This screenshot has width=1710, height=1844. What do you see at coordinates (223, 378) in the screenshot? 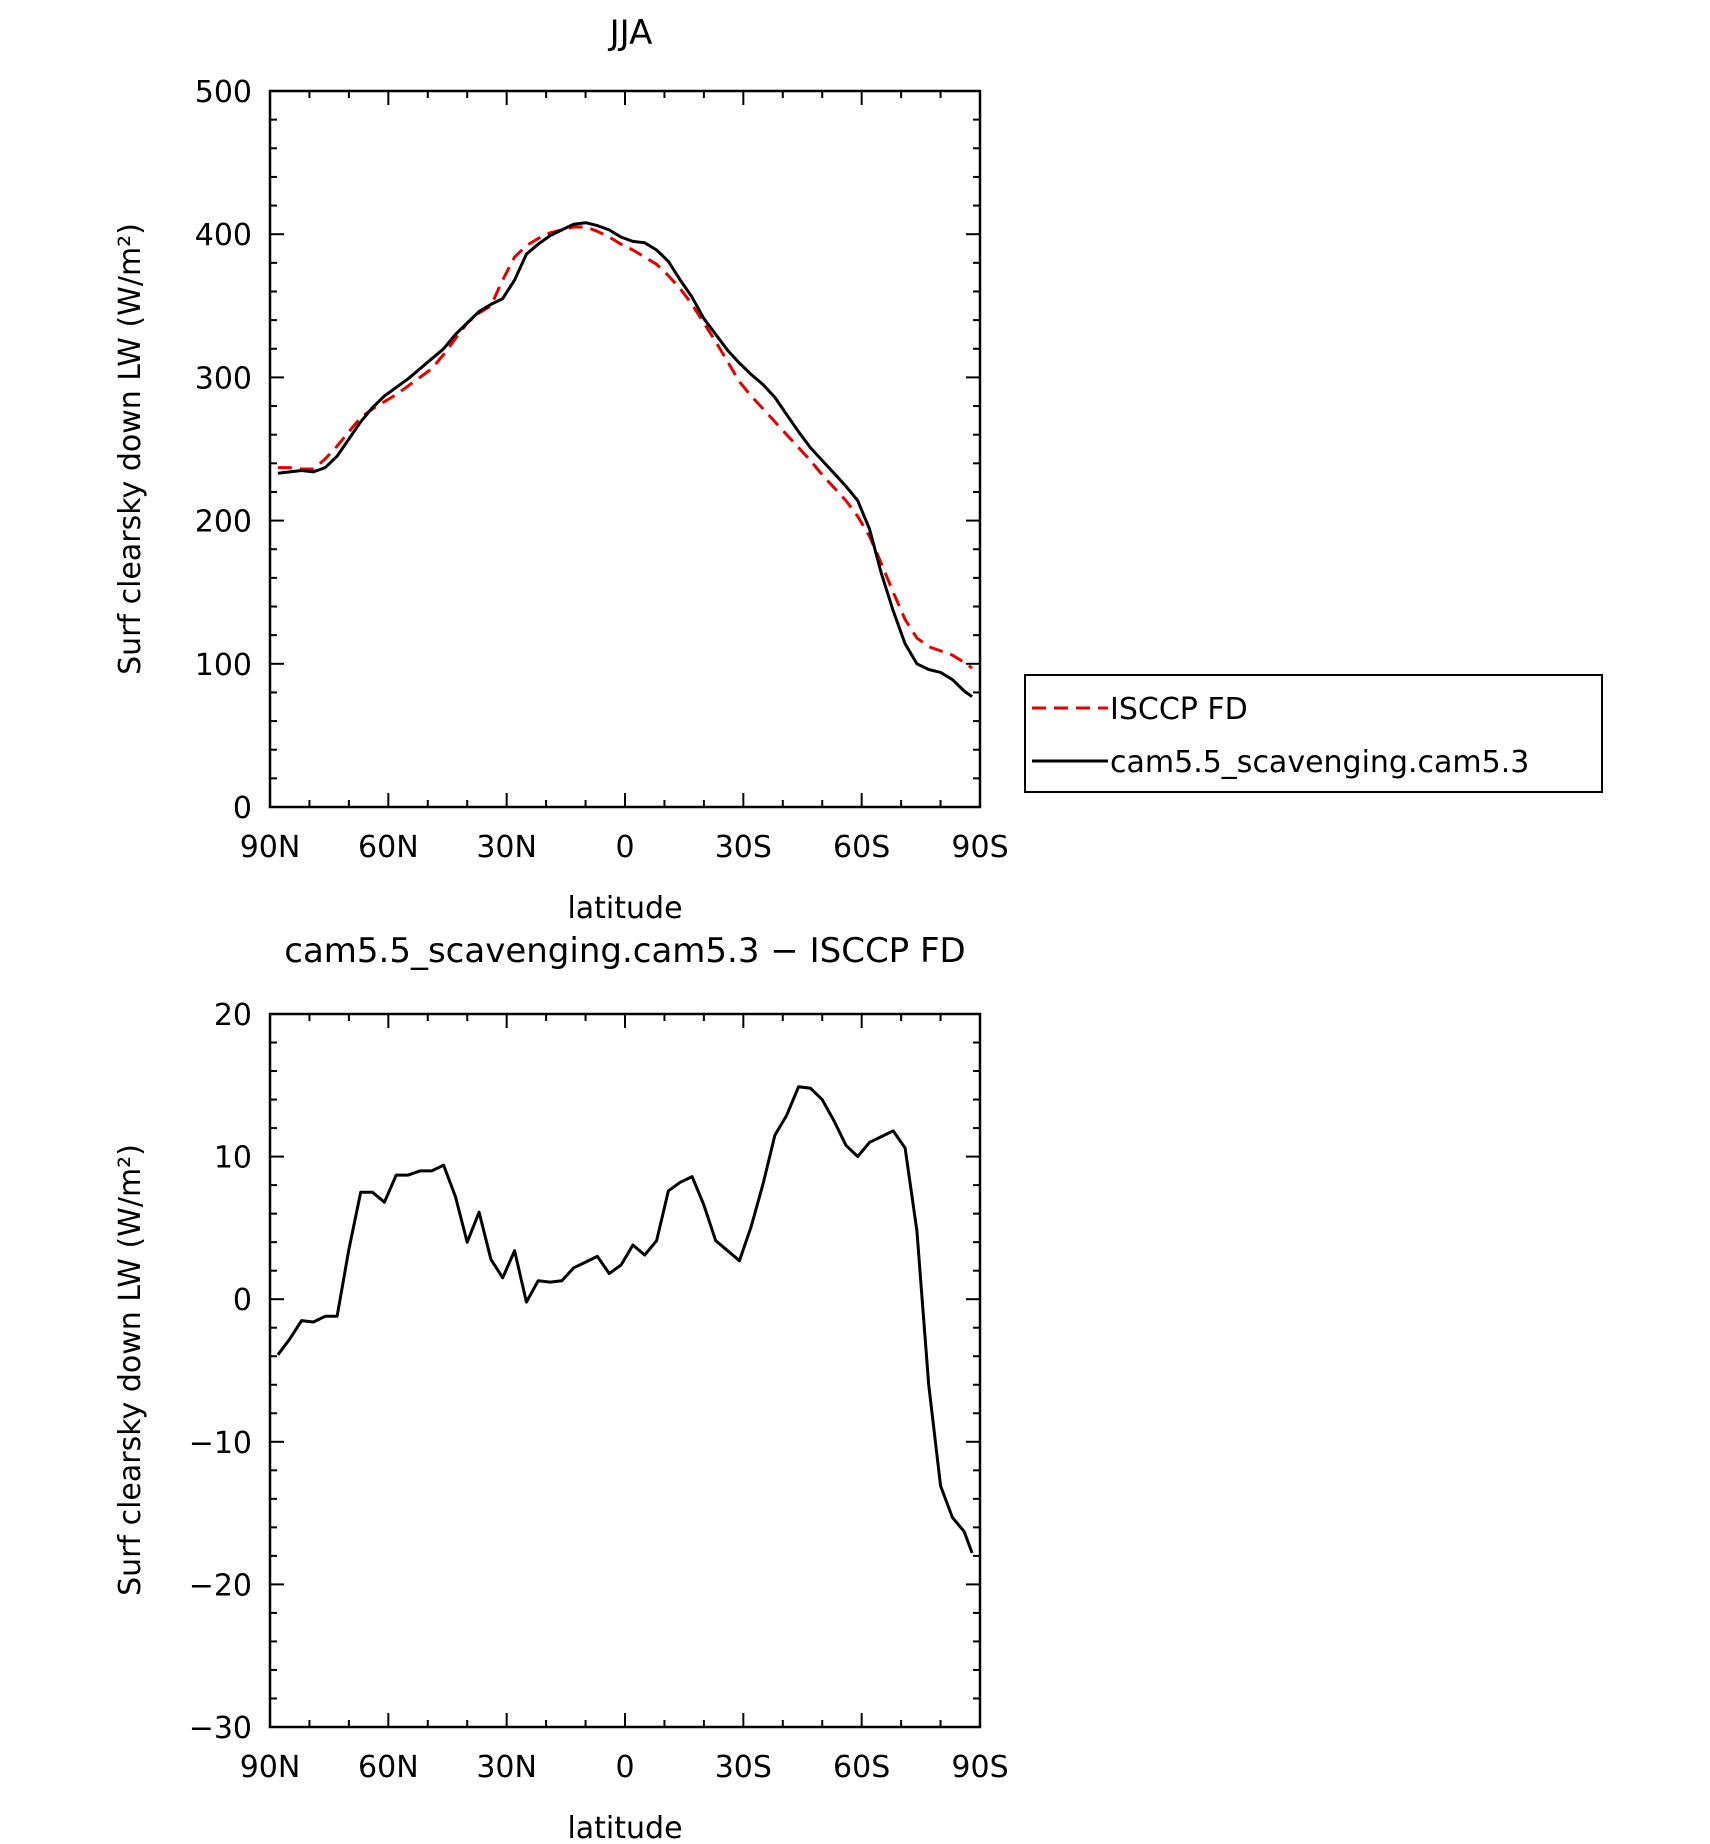
I see `y-tick-label: 300` at bounding box center [223, 378].